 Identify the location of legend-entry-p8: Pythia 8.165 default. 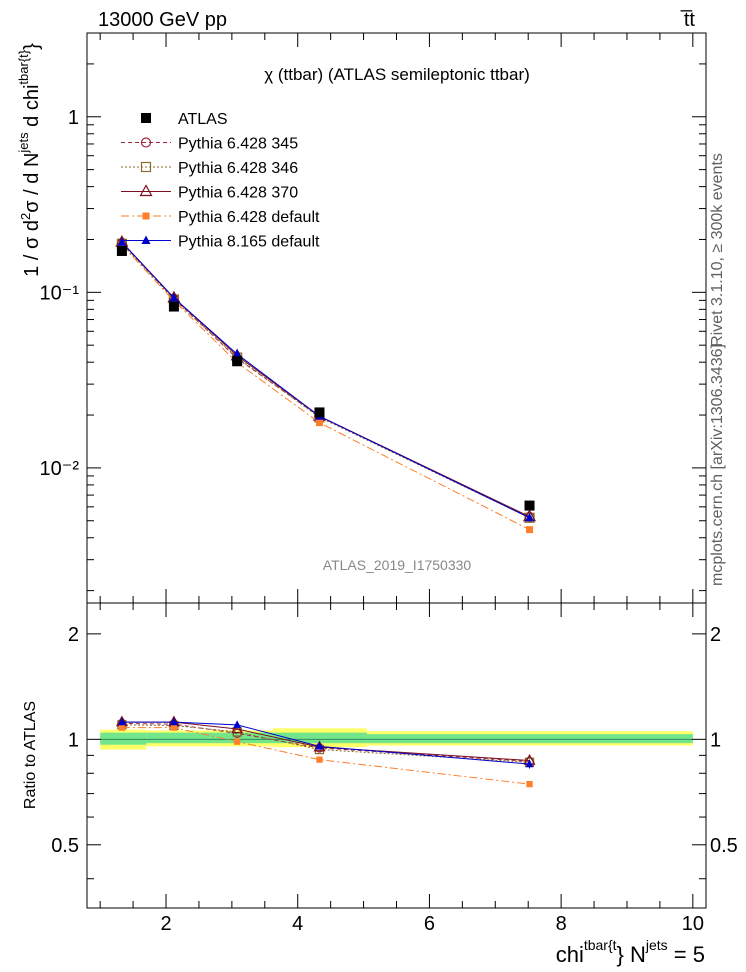
(220, 242).